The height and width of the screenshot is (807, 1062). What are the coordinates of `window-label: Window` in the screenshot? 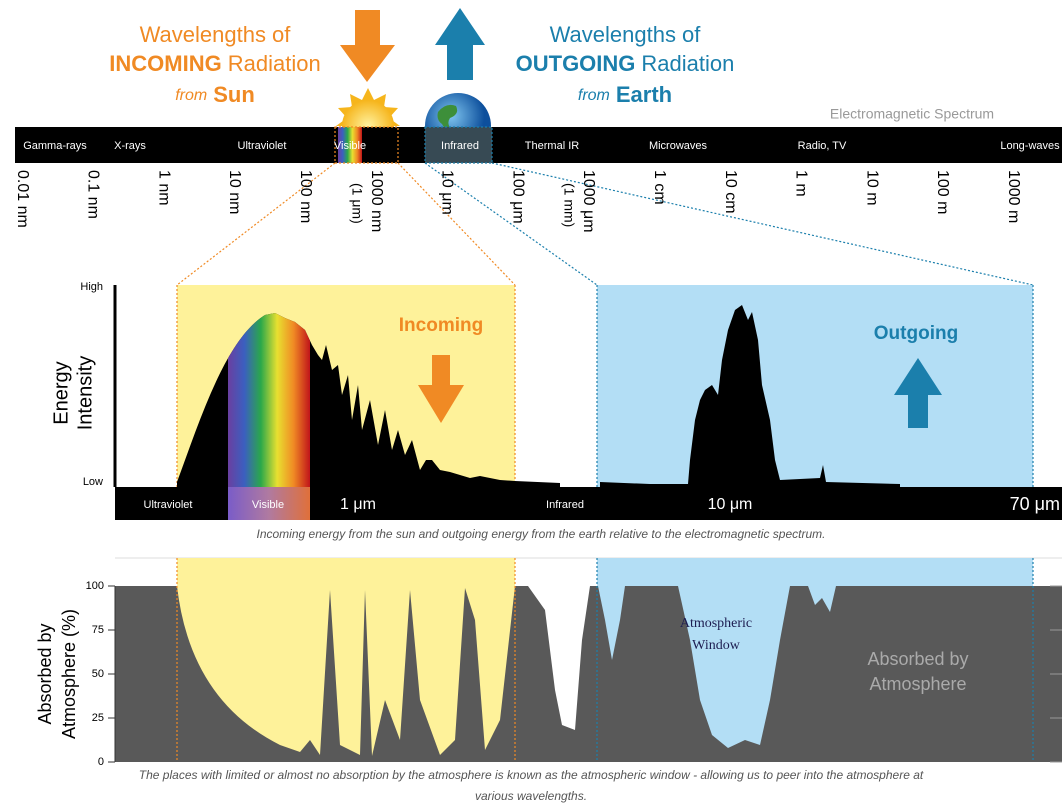 It's located at (716, 645).